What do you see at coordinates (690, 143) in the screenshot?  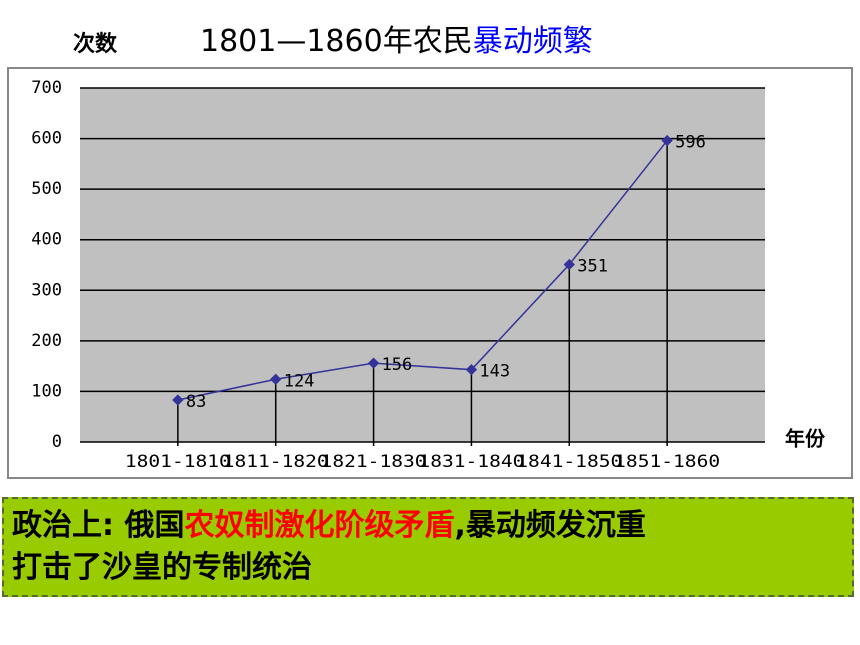 I see `data-label: 596` at bounding box center [690, 143].